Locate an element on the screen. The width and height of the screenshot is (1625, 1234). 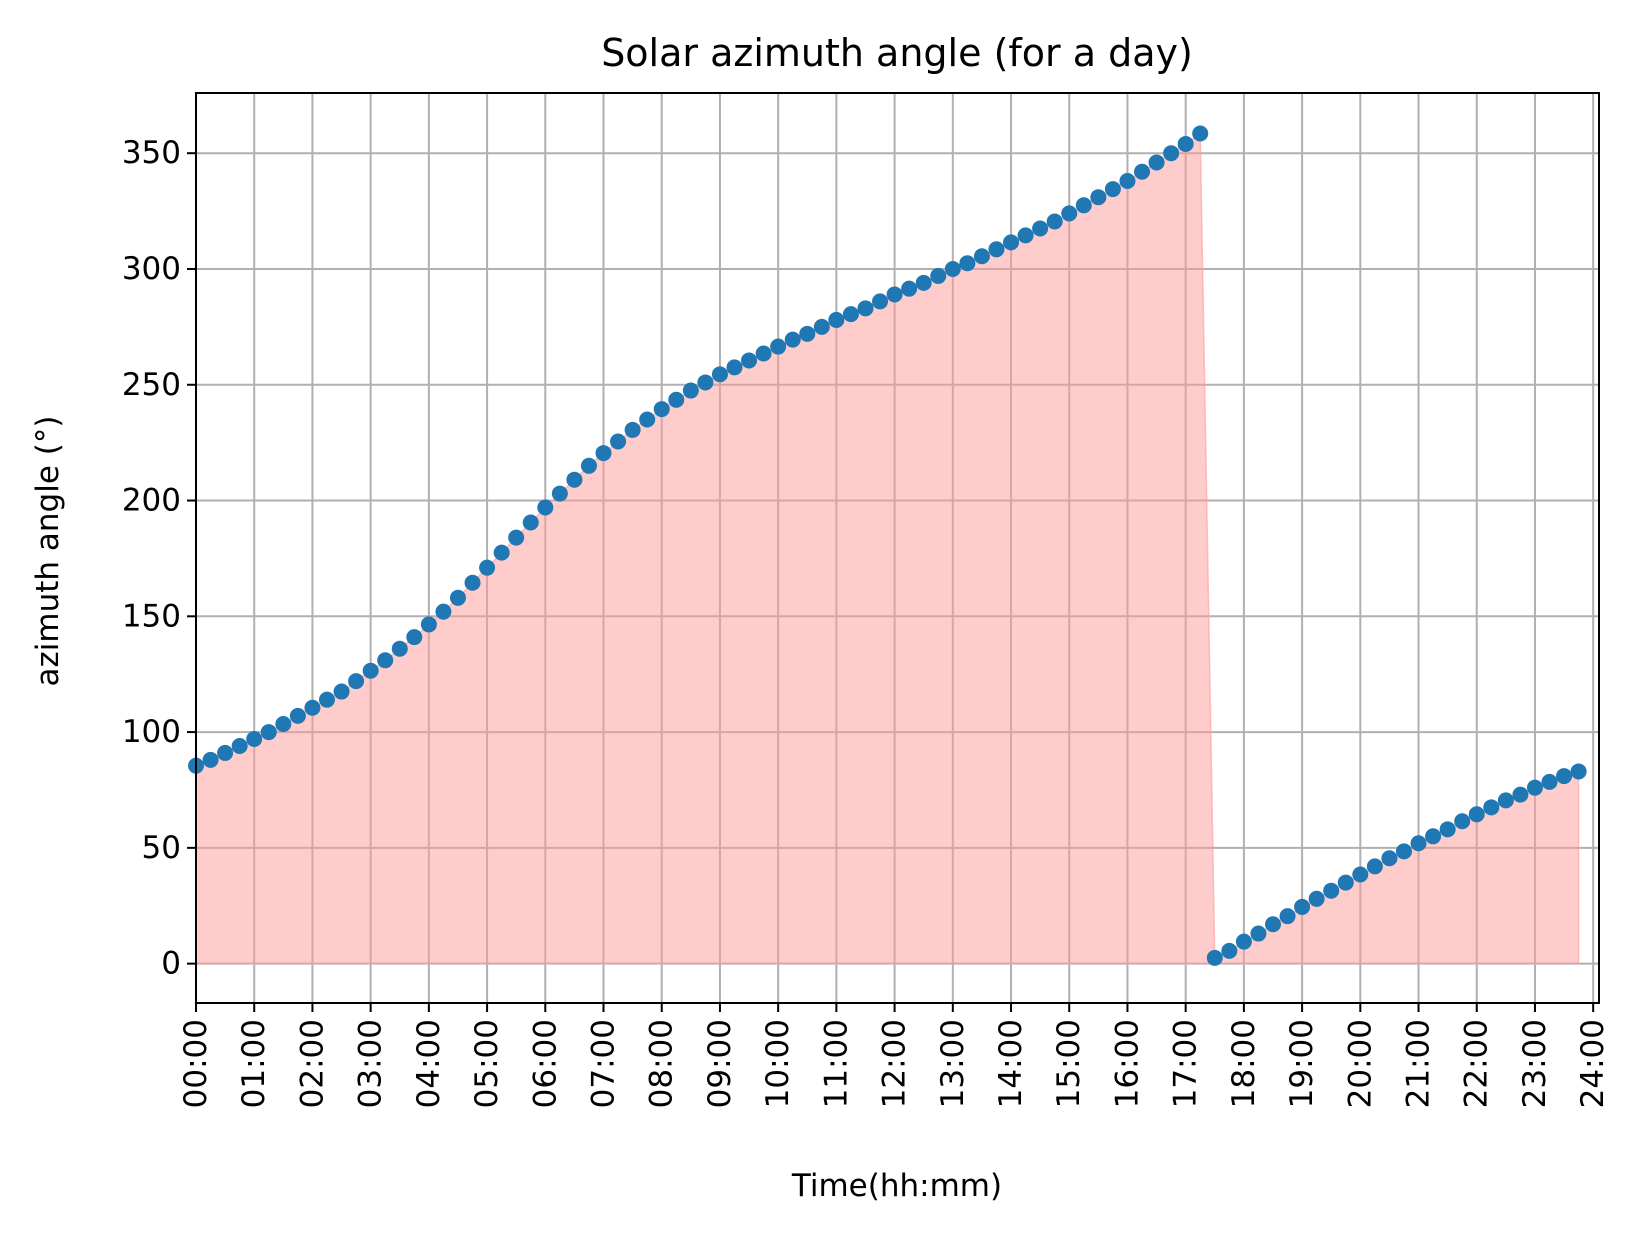
x-tick-label: 04:00 is located at coordinates (429, 1063).